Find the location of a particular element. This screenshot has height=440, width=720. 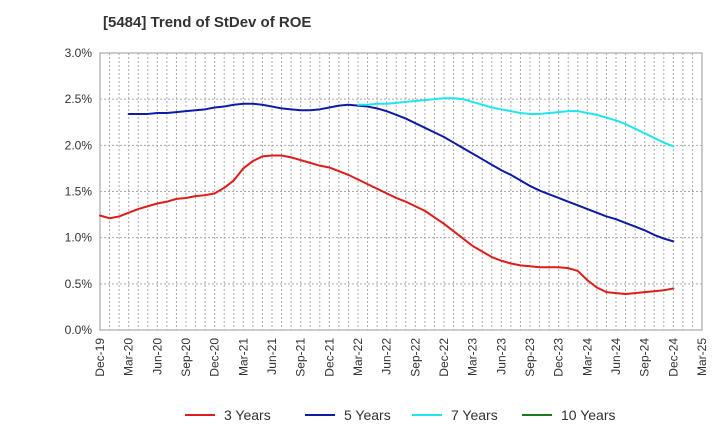

legend-label: 3 Years is located at coordinates (247, 415).